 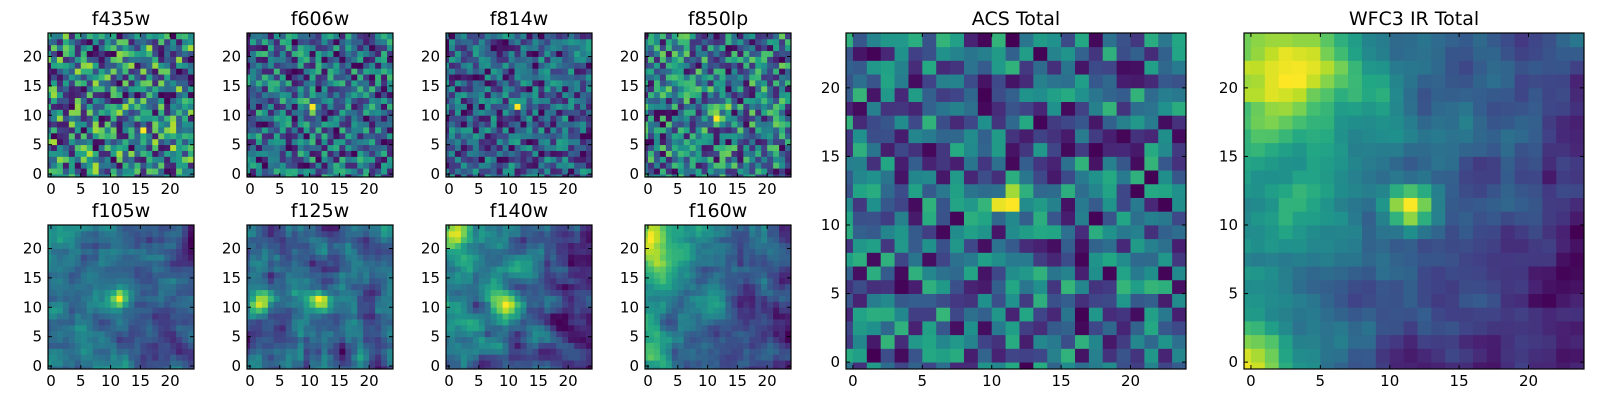 What do you see at coordinates (430, 278) in the screenshot?
I see `y-tick-label: 15` at bounding box center [430, 278].